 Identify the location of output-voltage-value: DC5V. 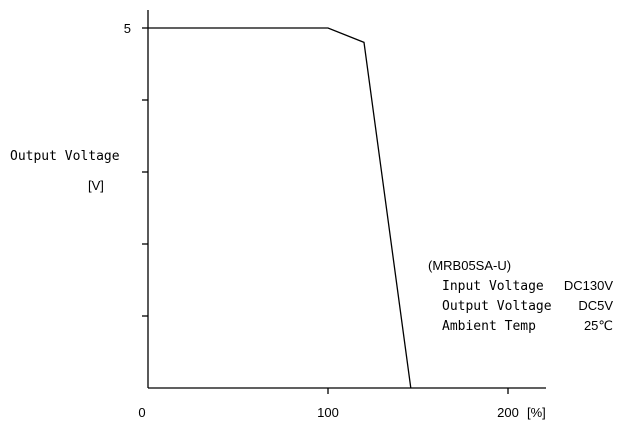
(595, 305).